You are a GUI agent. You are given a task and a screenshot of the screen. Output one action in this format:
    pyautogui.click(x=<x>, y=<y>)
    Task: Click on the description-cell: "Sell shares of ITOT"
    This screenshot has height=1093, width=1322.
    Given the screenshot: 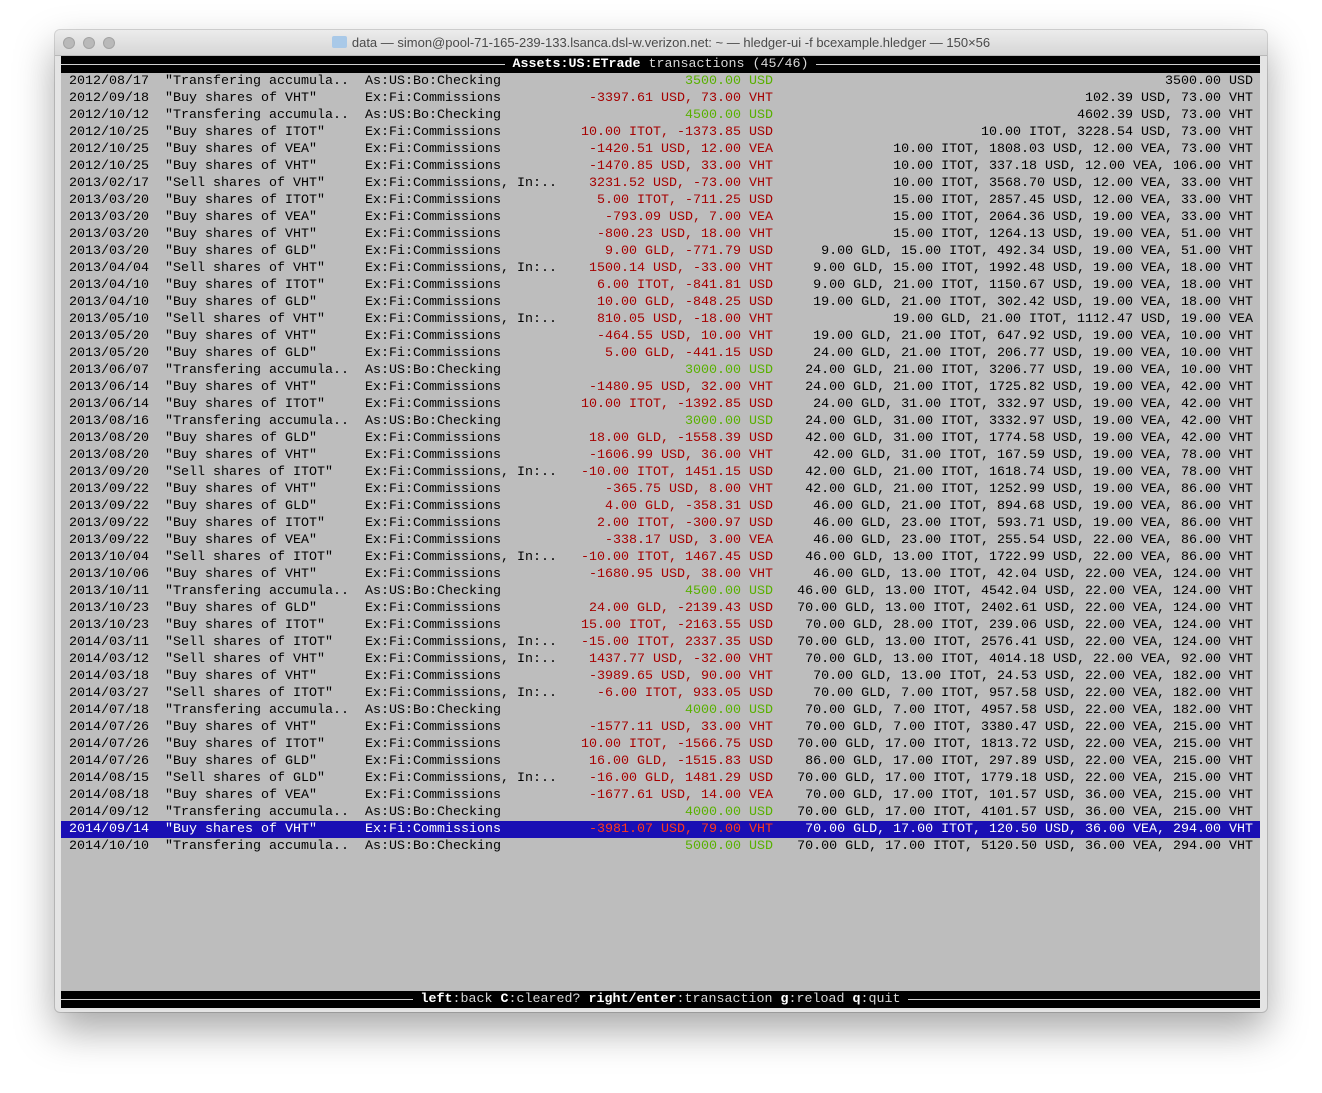 What is the action you would take?
    pyautogui.click(x=249, y=472)
    